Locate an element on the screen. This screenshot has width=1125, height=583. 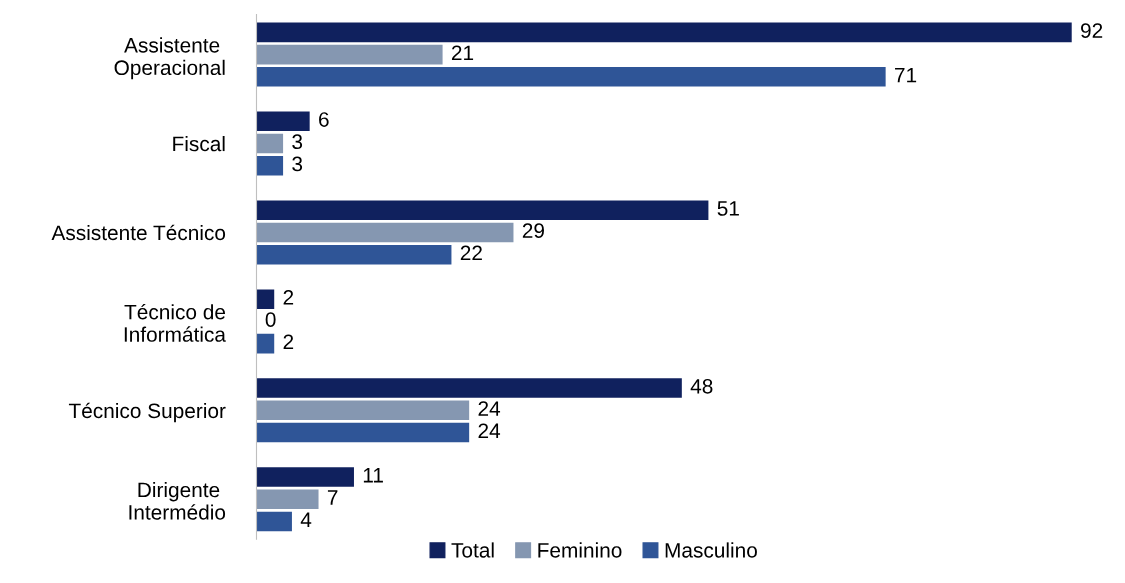
y-tick-label: Assistente Técnico is located at coordinates (138, 232).